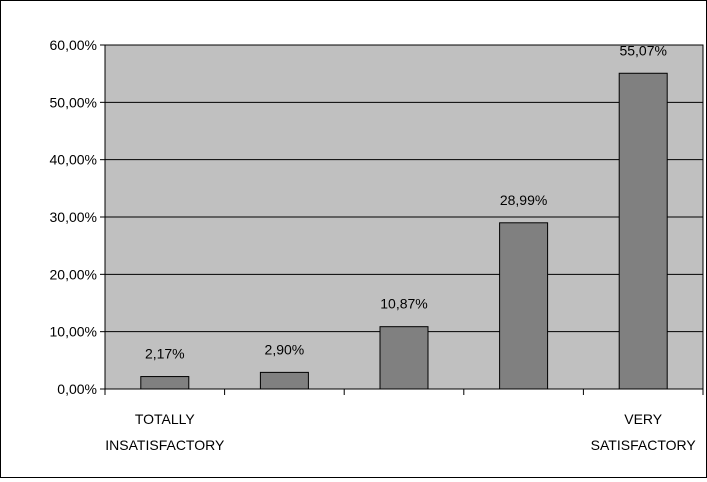  Describe the element at coordinates (73, 332) in the screenshot. I see `y-tick-label: 10,00%` at that location.